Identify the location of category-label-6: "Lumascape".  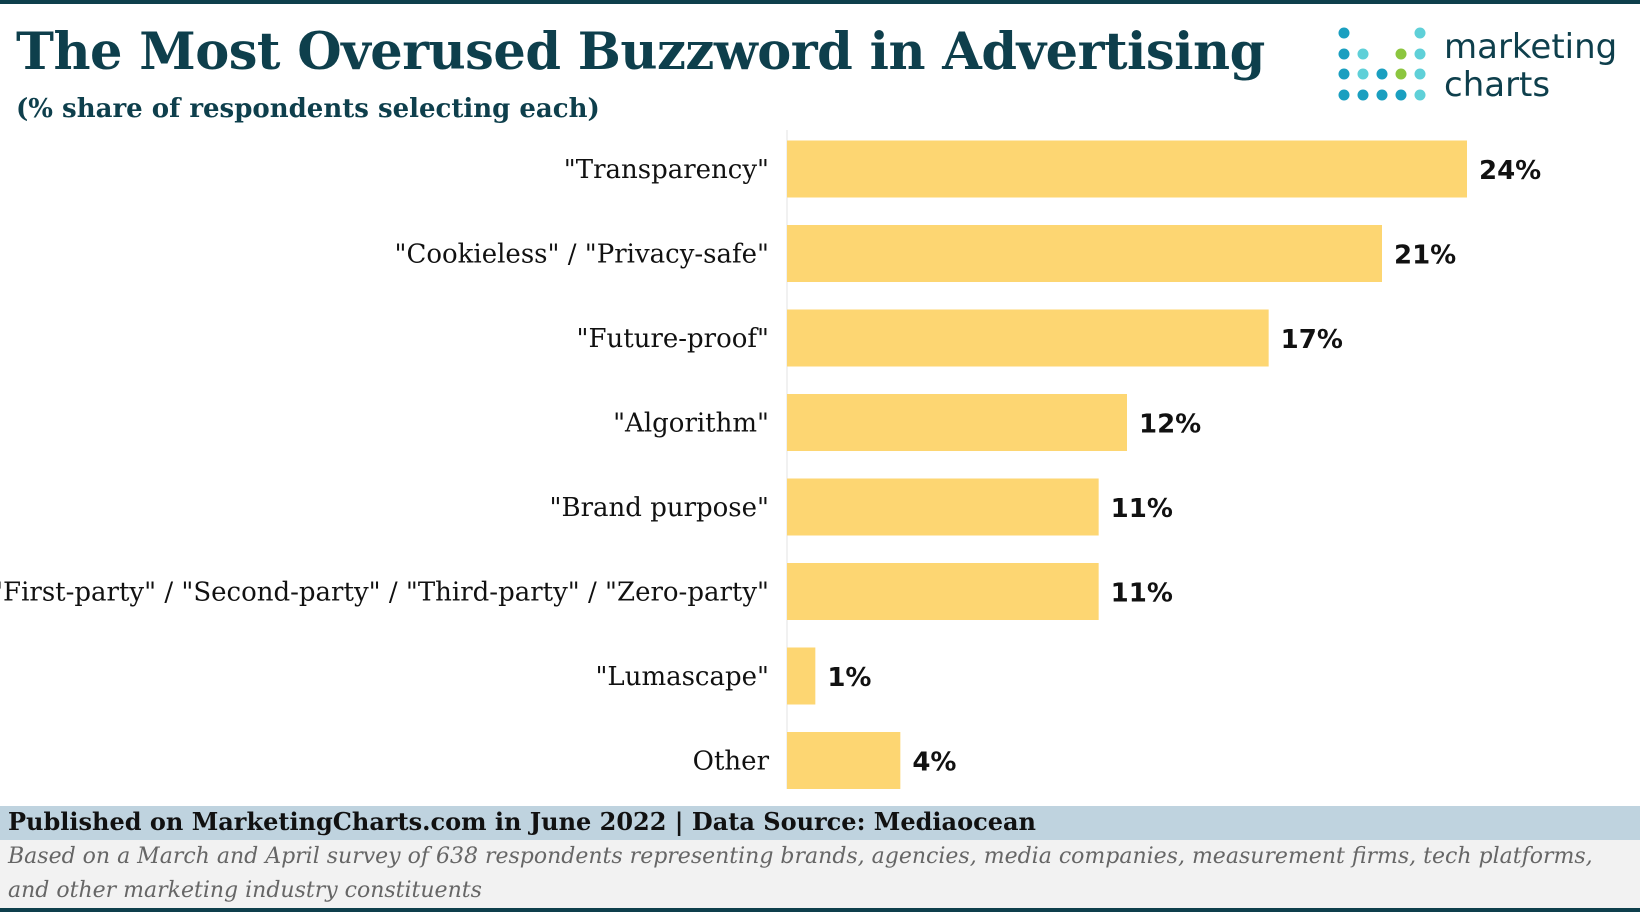
(682, 677).